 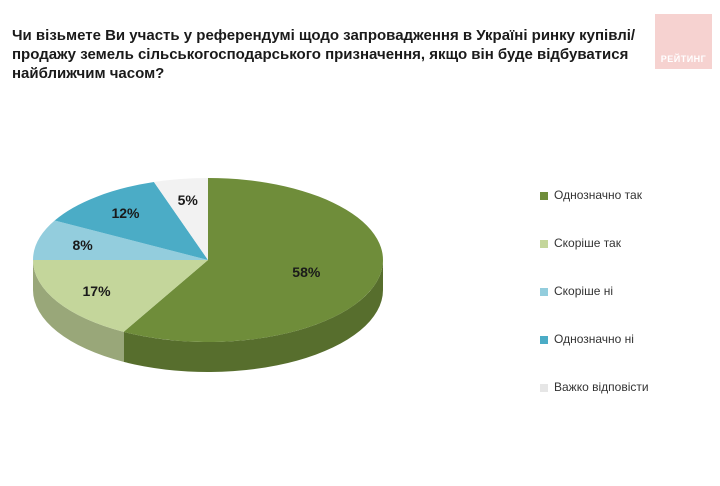 I want to click on data-label: 58%, so click(x=306, y=272).